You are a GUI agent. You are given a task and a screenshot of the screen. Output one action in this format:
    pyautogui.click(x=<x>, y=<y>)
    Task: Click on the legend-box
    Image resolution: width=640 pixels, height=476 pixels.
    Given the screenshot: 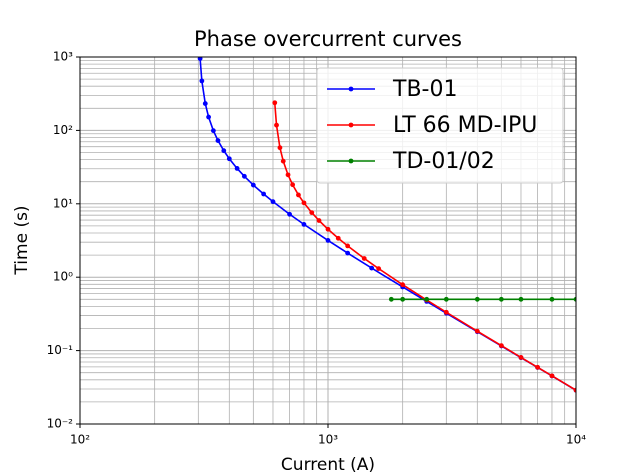 What is the action you would take?
    pyautogui.click(x=440, y=125)
    